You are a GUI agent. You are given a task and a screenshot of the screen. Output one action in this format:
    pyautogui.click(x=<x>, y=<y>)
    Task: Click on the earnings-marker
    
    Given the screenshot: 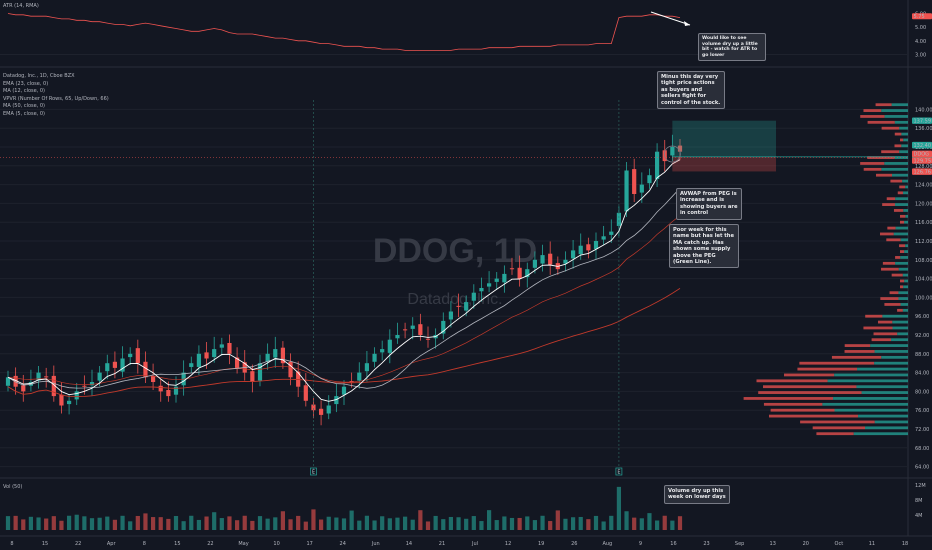 What is the action you would take?
    pyautogui.click(x=313, y=471)
    